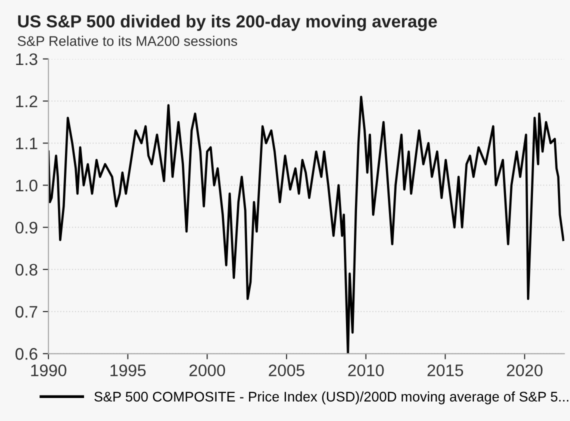 This screenshot has height=421, width=570. I want to click on chart-subtitle: S&P Relative to its MA200 sessions, so click(128, 41).